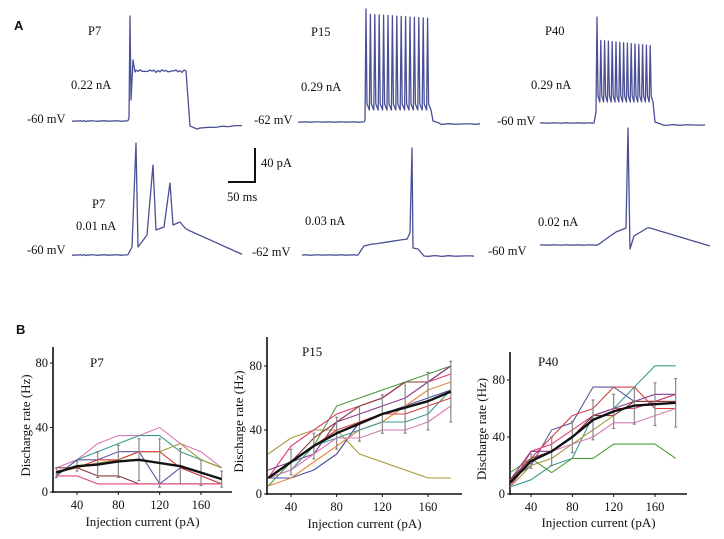 The width and height of the screenshot is (724, 539). Describe the element at coordinates (558, 222) in the screenshot. I see `trace-6-current: 0.02 nA` at that location.